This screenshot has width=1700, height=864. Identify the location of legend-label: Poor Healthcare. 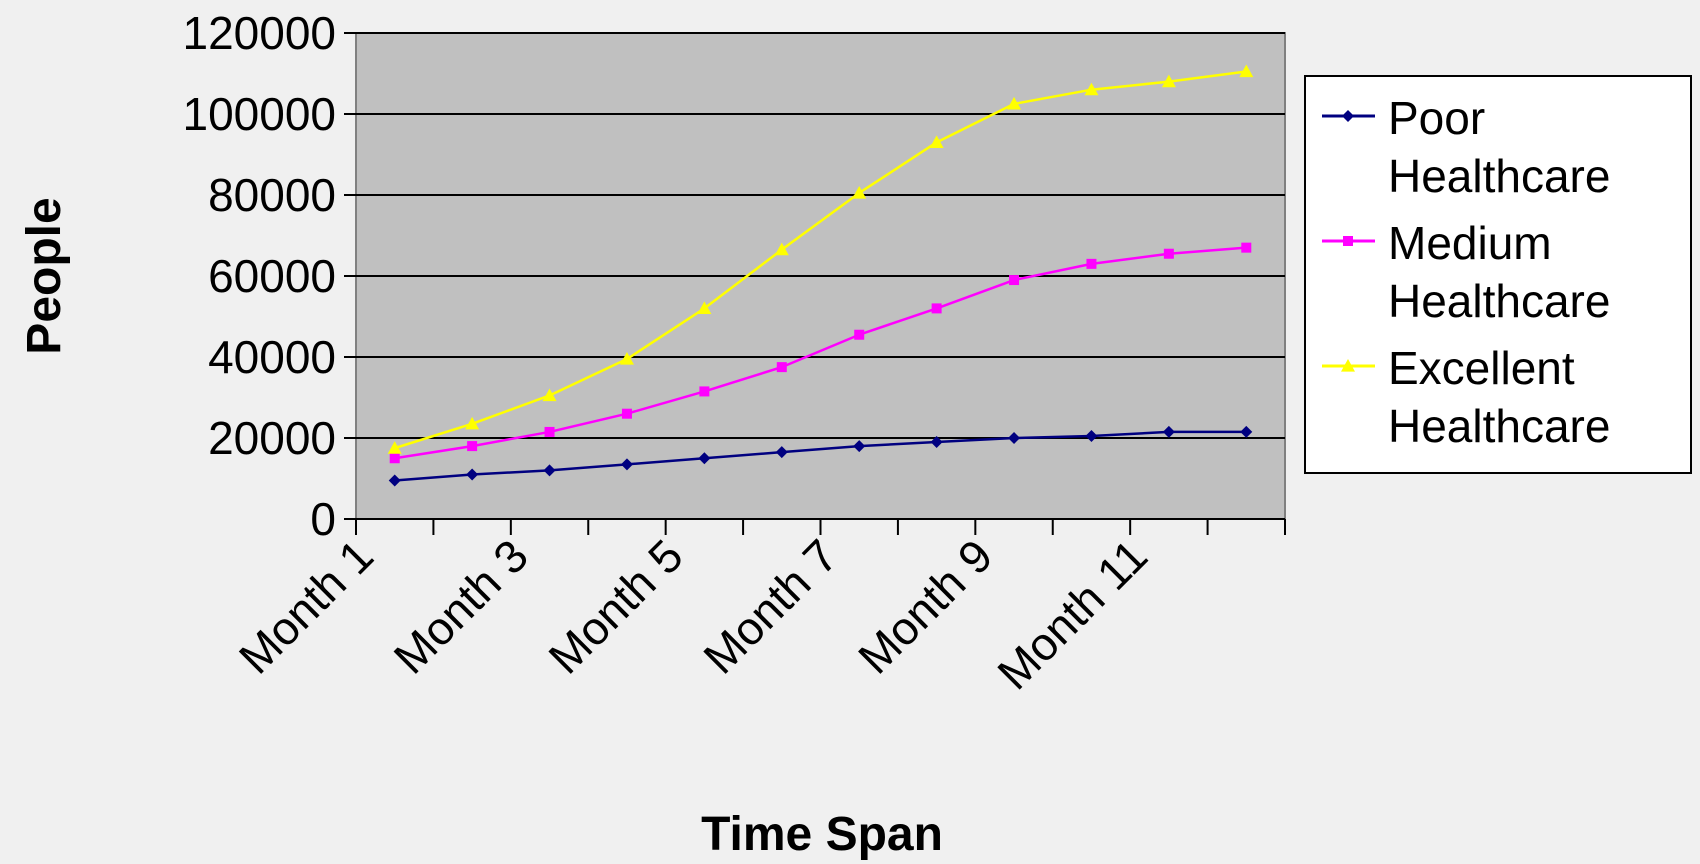
(1499, 147).